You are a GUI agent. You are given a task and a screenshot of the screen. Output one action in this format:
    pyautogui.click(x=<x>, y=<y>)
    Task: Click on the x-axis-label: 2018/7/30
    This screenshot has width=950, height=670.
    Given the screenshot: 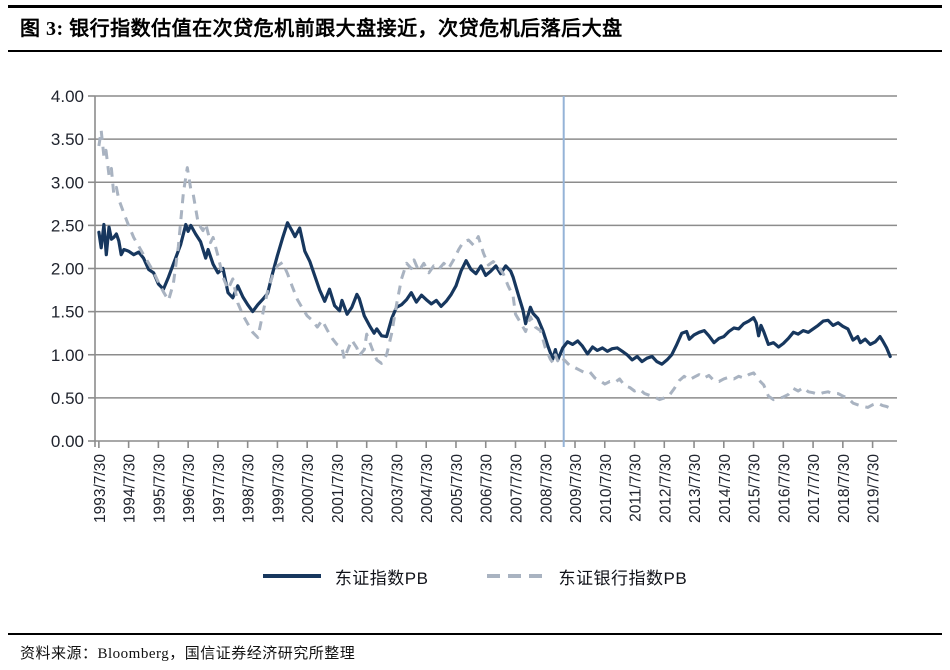 What is the action you would take?
    pyautogui.click(x=844, y=488)
    